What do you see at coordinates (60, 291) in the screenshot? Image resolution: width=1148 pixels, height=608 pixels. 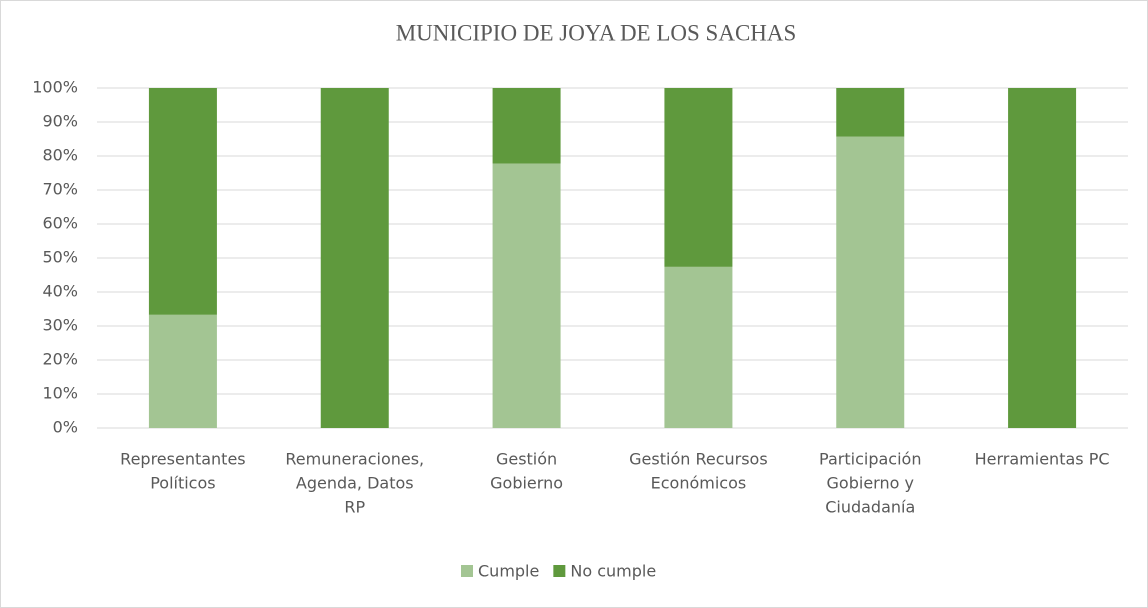 I see `y-tick-label: 40%` at bounding box center [60, 291].